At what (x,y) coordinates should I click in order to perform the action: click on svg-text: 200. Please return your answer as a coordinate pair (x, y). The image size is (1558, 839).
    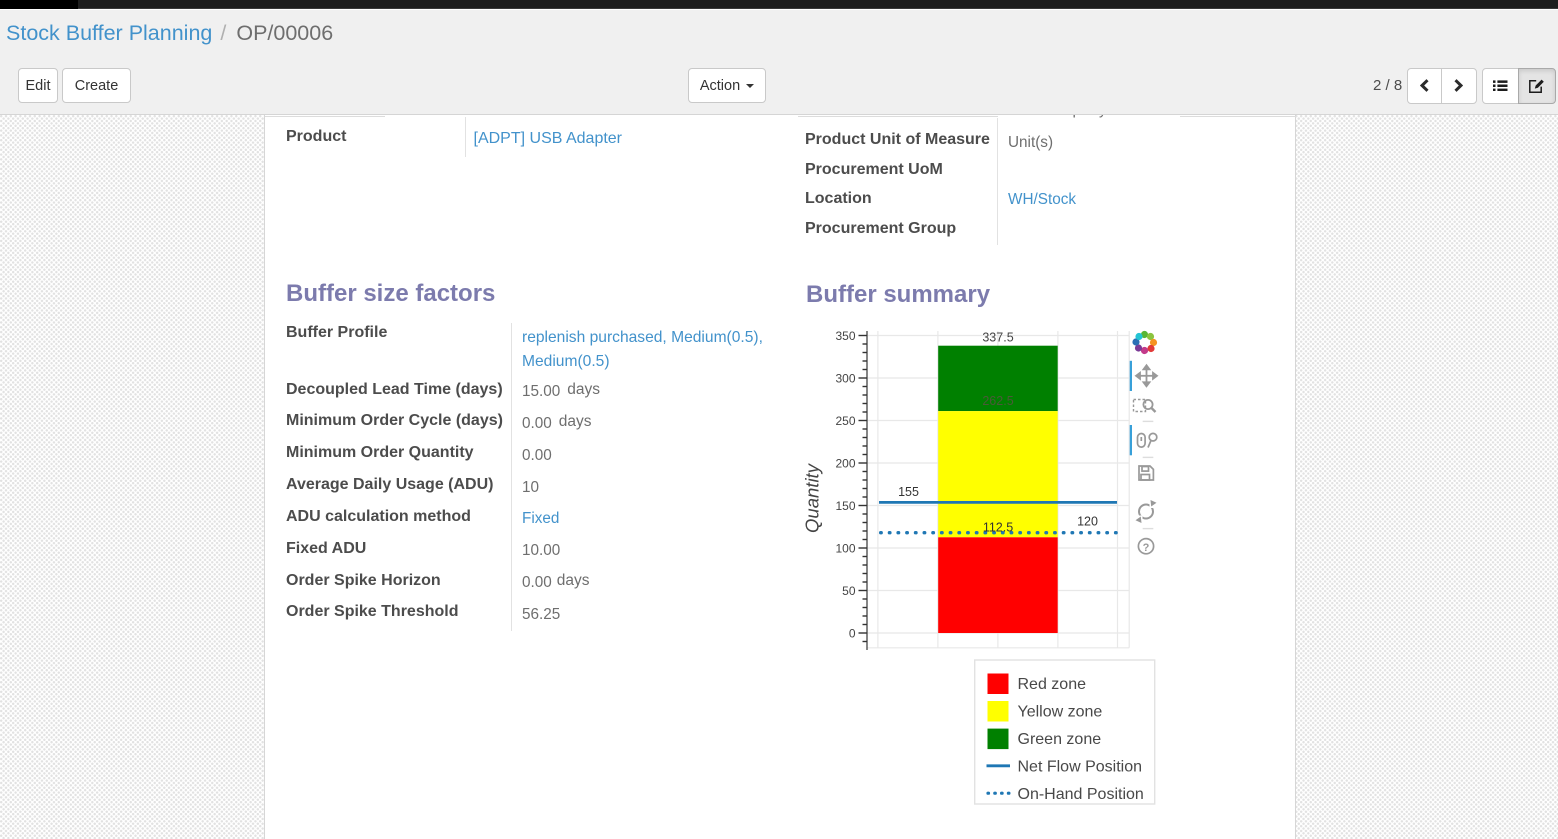
    Looking at the image, I should click on (845, 463).